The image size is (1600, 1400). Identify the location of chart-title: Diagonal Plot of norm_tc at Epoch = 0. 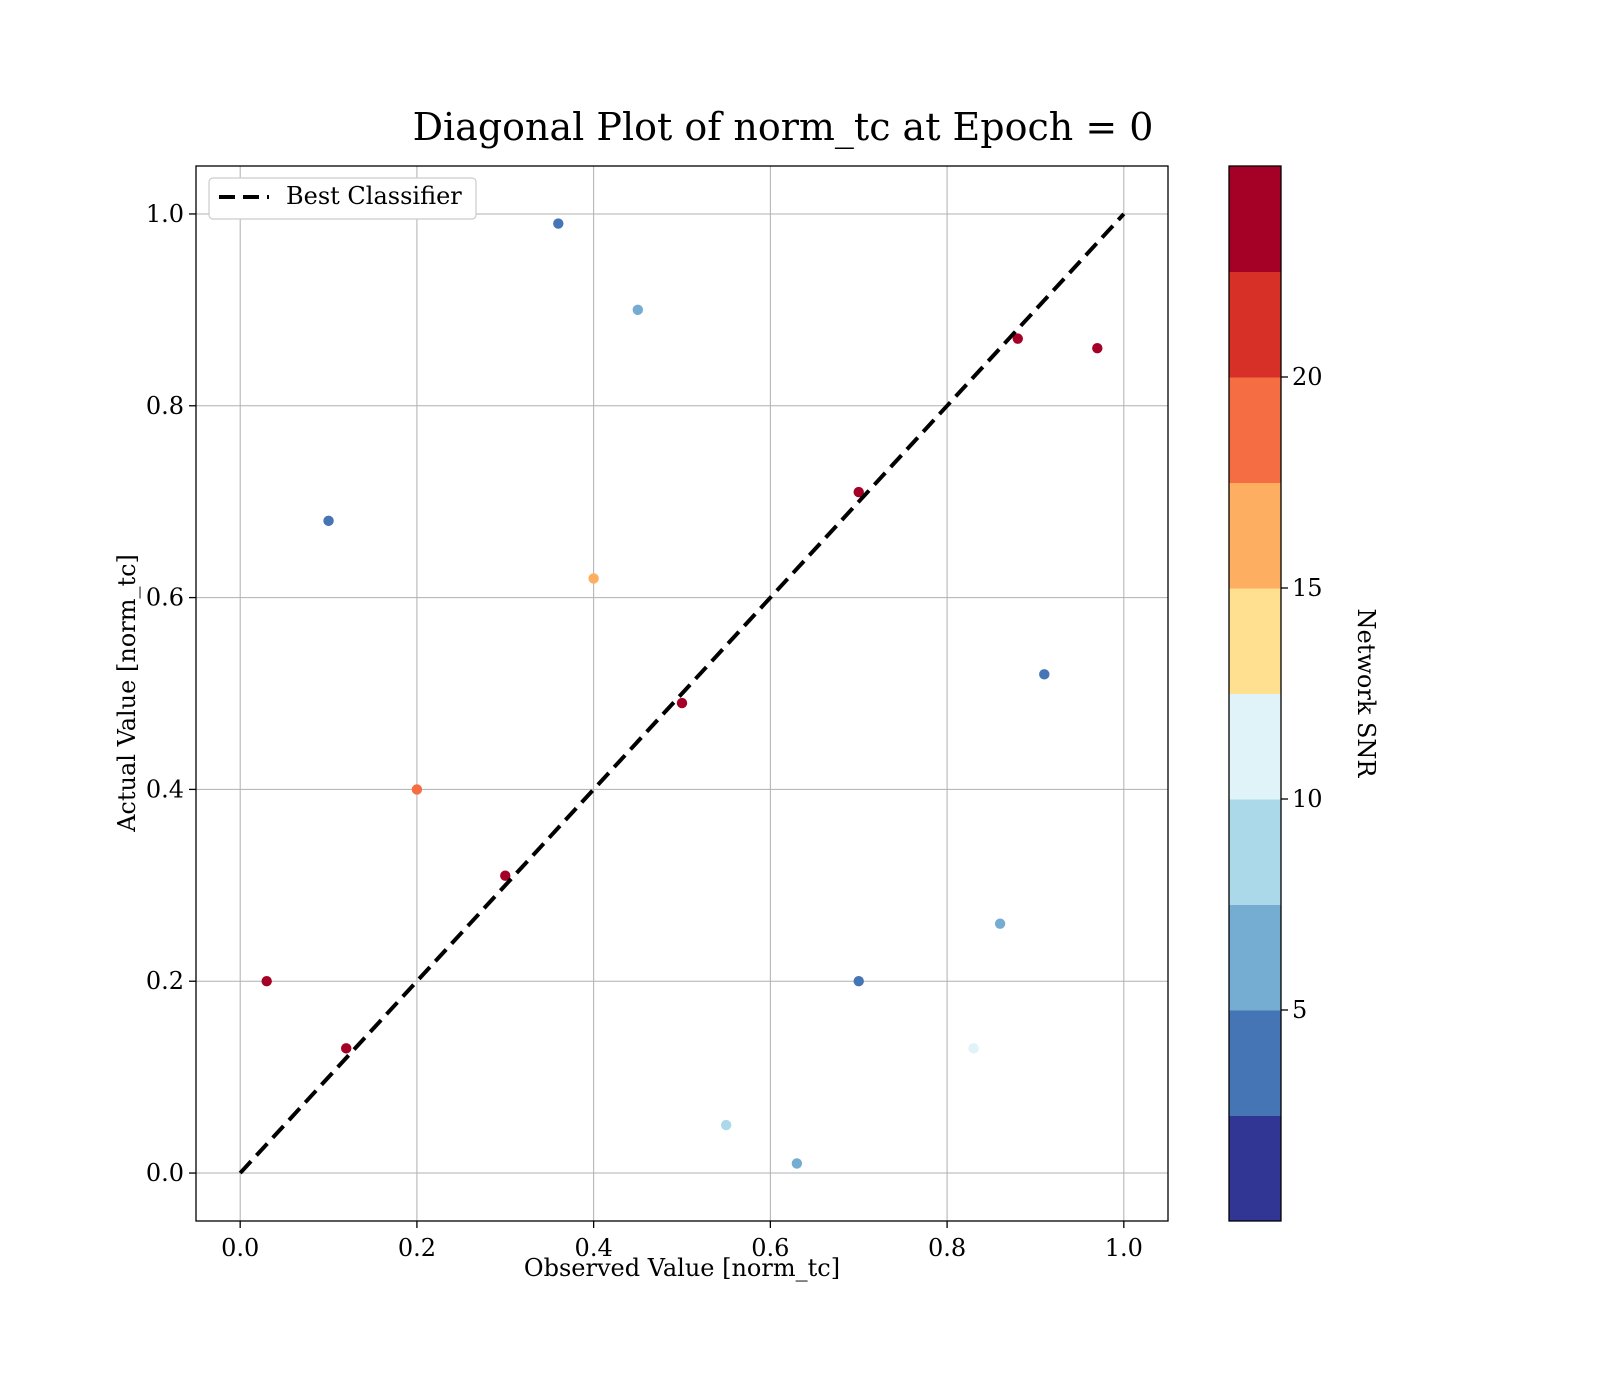
(783, 127).